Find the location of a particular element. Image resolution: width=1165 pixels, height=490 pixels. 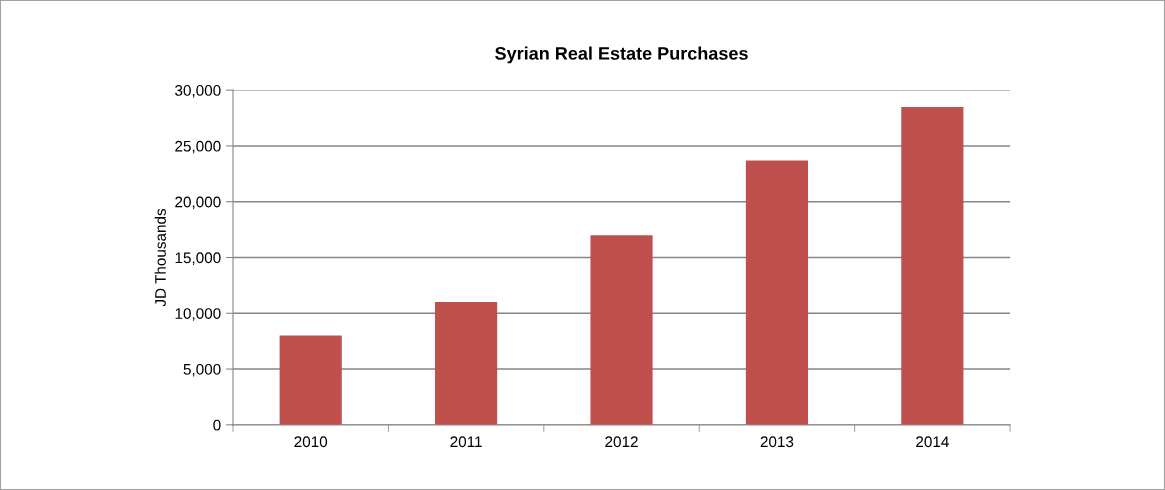

chart-title: Syrian Real Estate Purchases is located at coordinates (621, 55).